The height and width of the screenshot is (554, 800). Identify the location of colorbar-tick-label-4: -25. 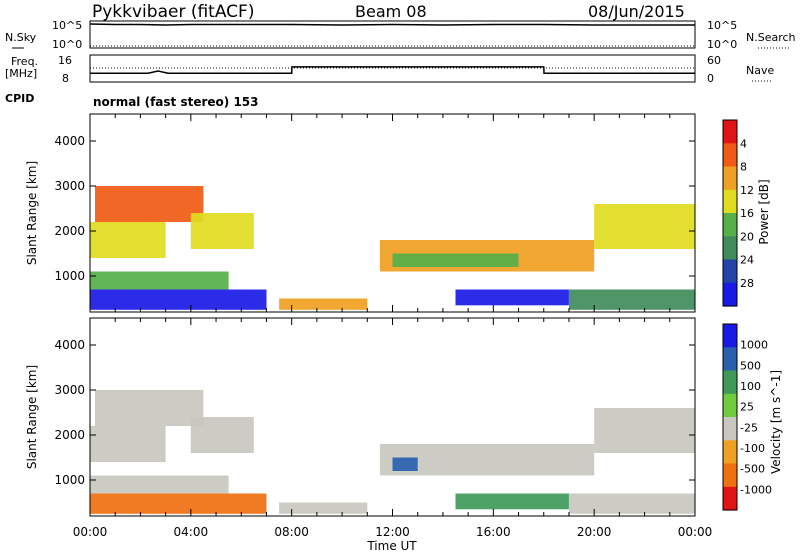
(749, 427).